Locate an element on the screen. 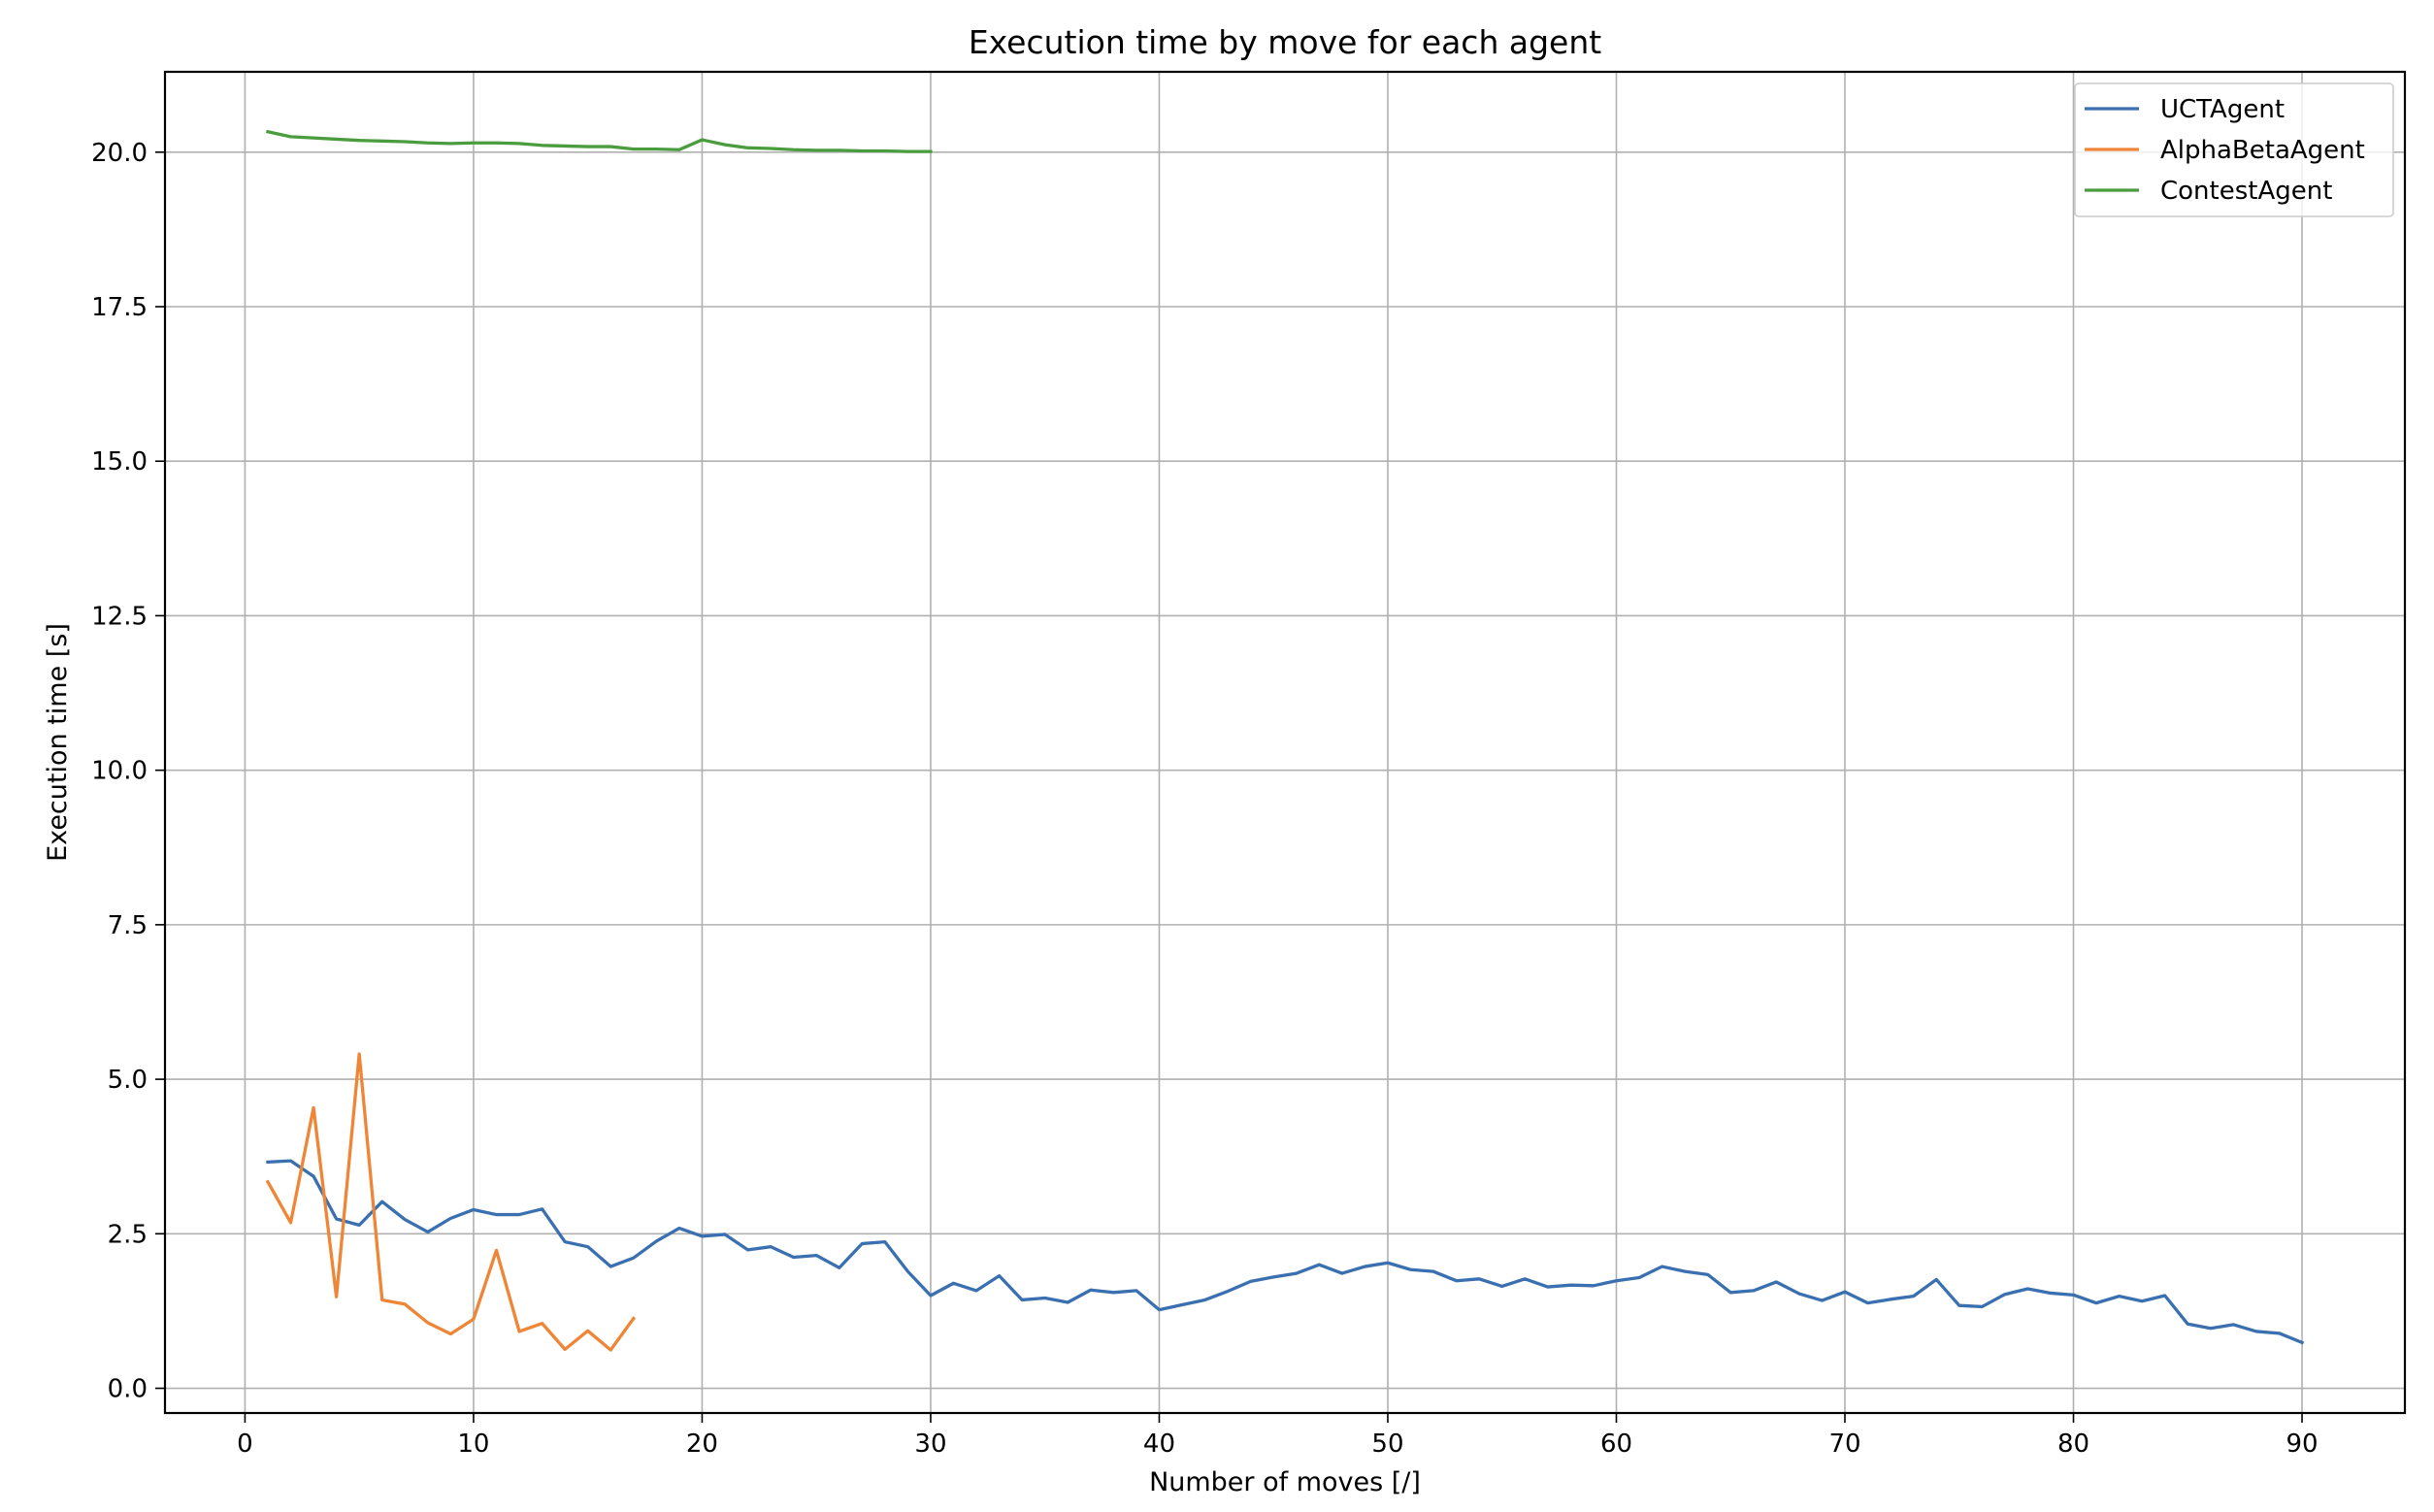  y-tick-label: 0.0 is located at coordinates (128, 1390).